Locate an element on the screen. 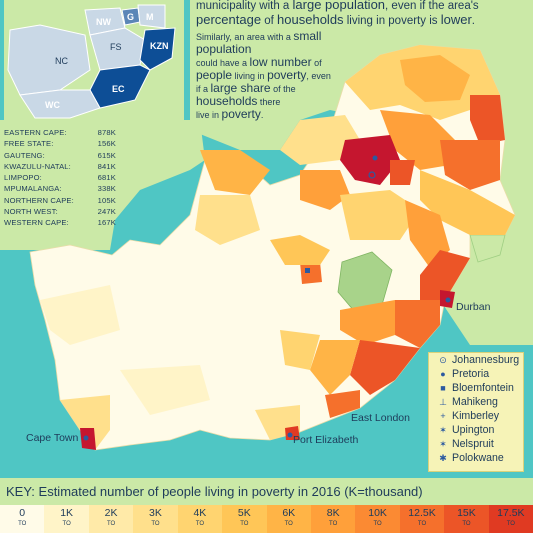 Image resolution: width=533 pixels, height=533 pixels. intro-text: . is located at coordinates (262, 115).